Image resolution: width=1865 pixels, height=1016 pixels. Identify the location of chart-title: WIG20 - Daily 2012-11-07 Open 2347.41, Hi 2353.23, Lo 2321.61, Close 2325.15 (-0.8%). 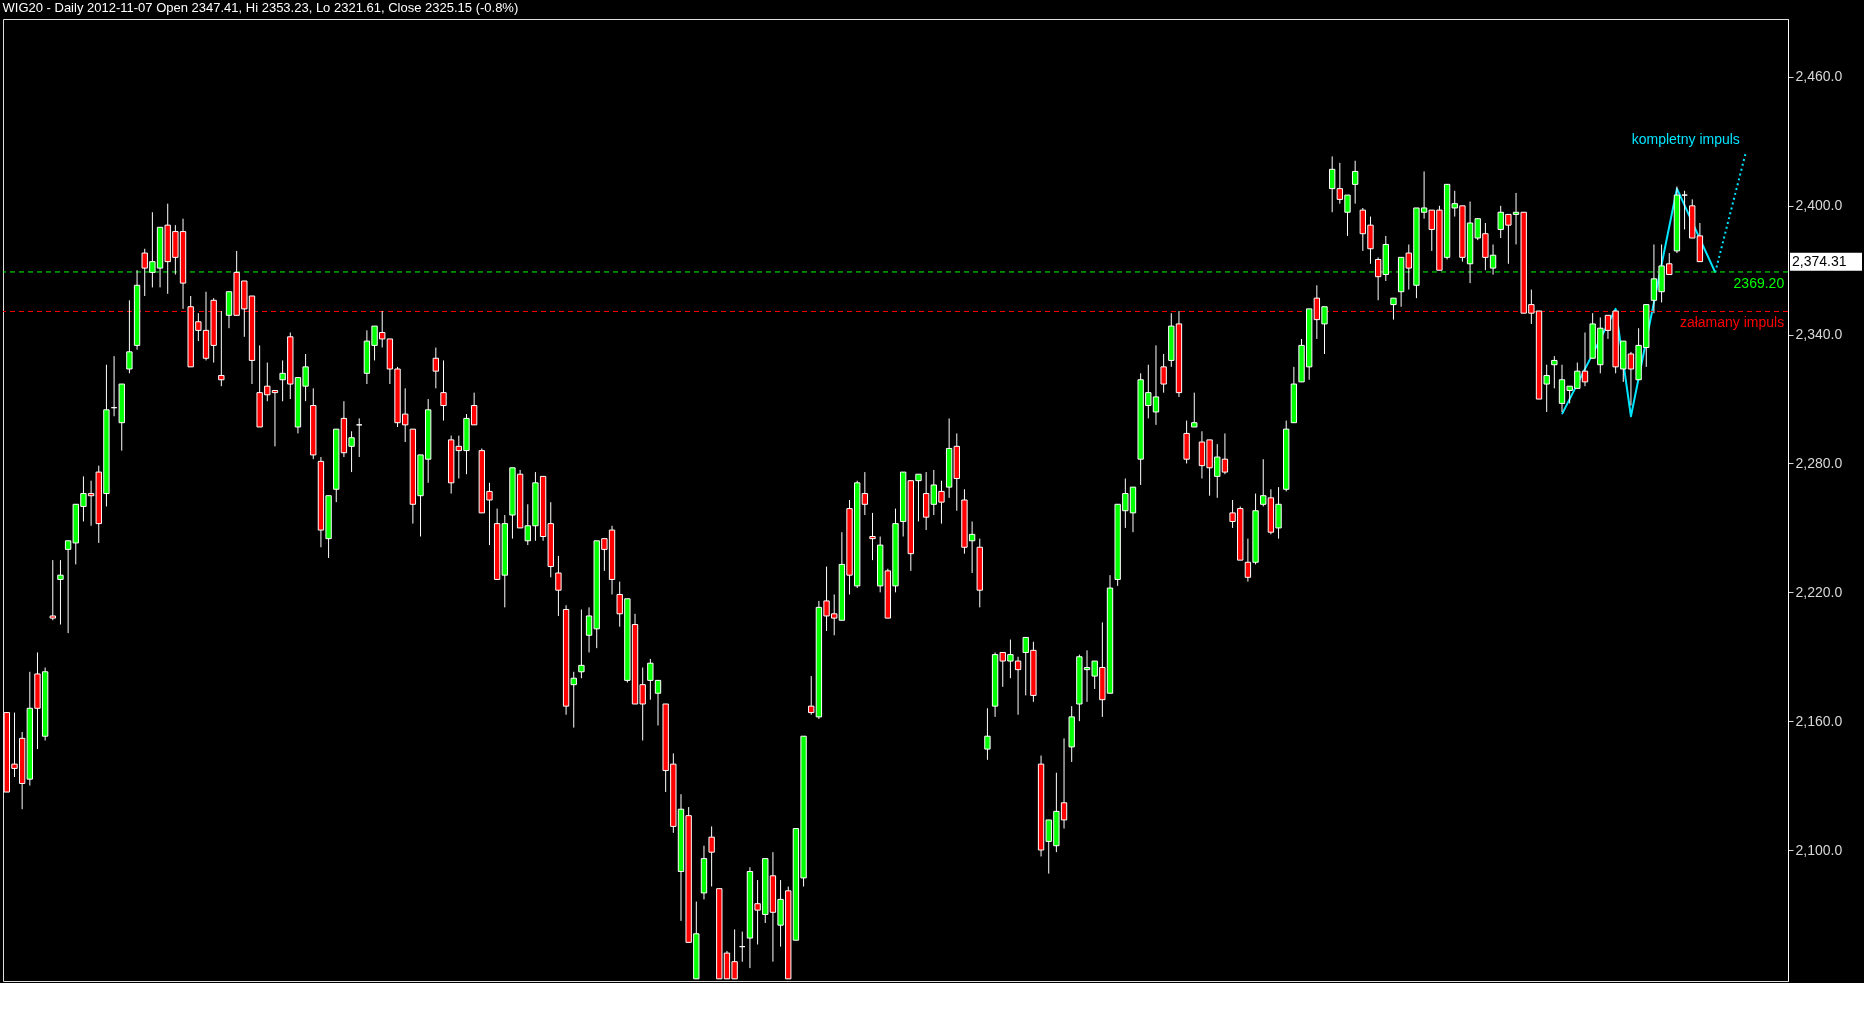
(260, 7).